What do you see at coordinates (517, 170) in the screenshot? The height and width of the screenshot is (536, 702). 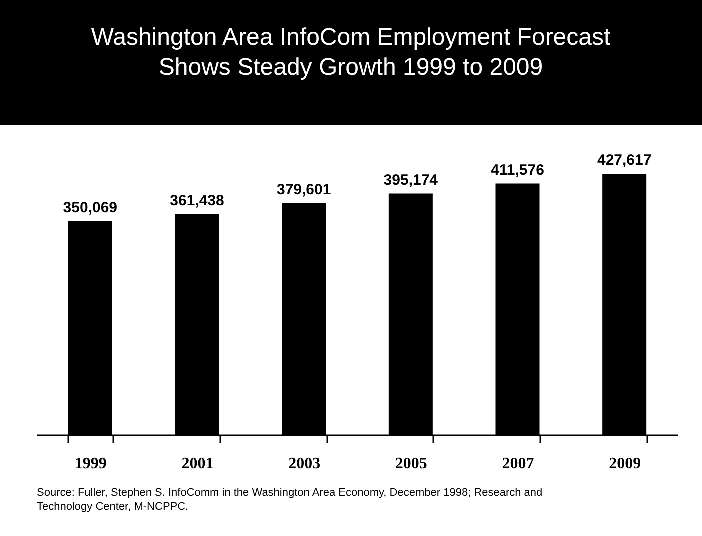 I see `data-label: 411,576` at bounding box center [517, 170].